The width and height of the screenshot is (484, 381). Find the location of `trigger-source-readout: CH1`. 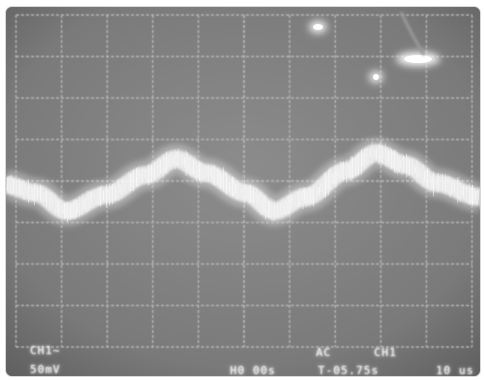

trigger-source-readout: CH1 is located at coordinates (385, 352).